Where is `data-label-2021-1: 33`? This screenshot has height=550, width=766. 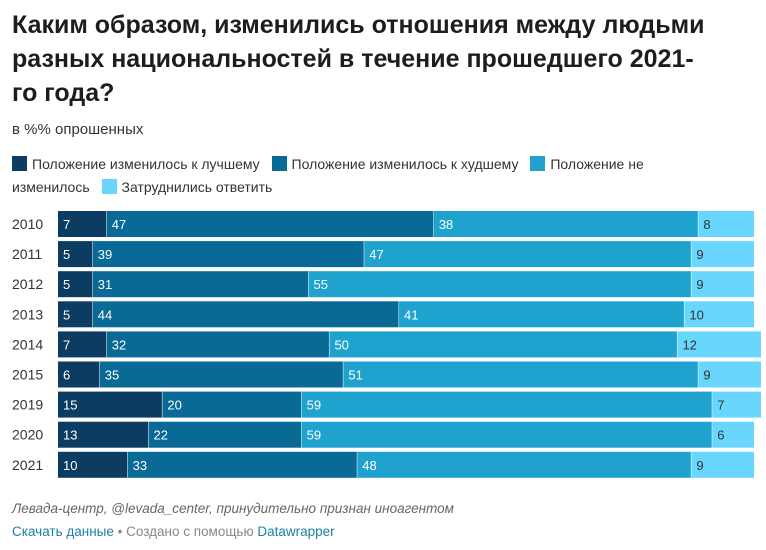 data-label-2021-1: 33 is located at coordinates (140, 465).